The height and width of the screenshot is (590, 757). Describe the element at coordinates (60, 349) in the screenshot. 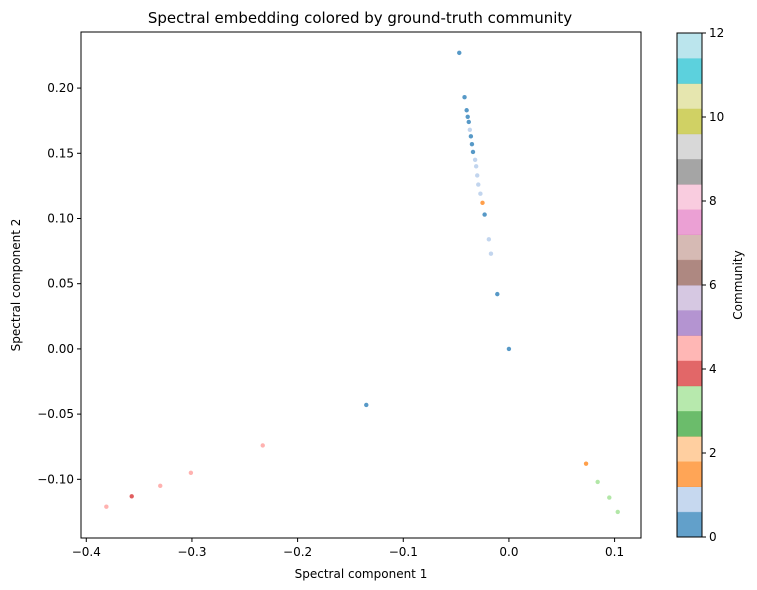

I see `y-tick-label: 0.00` at that location.